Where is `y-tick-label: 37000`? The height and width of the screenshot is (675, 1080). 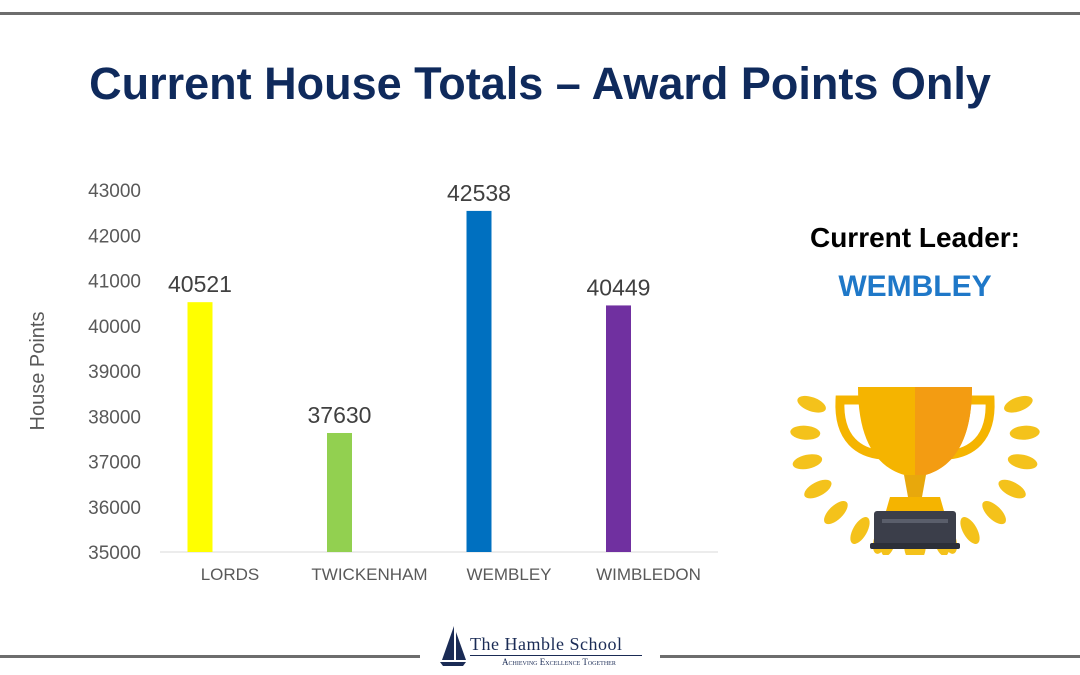 y-tick-label: 37000 is located at coordinates (114, 463).